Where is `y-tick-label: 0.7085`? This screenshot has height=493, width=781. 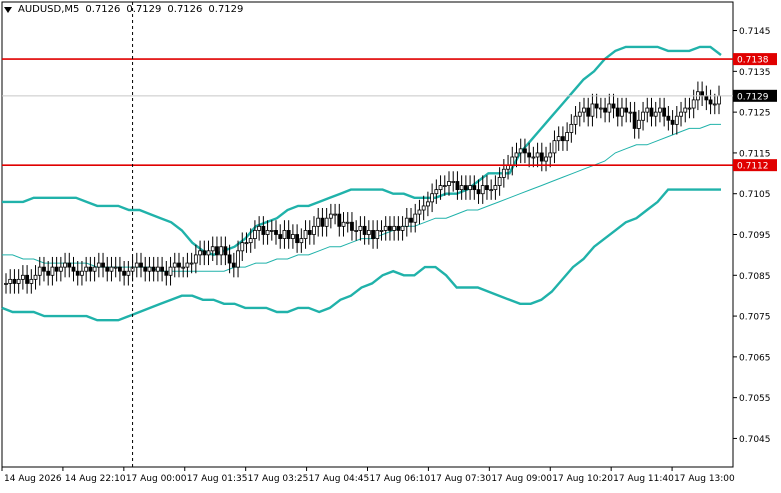
y-tick-label: 0.7085 is located at coordinates (755, 277).